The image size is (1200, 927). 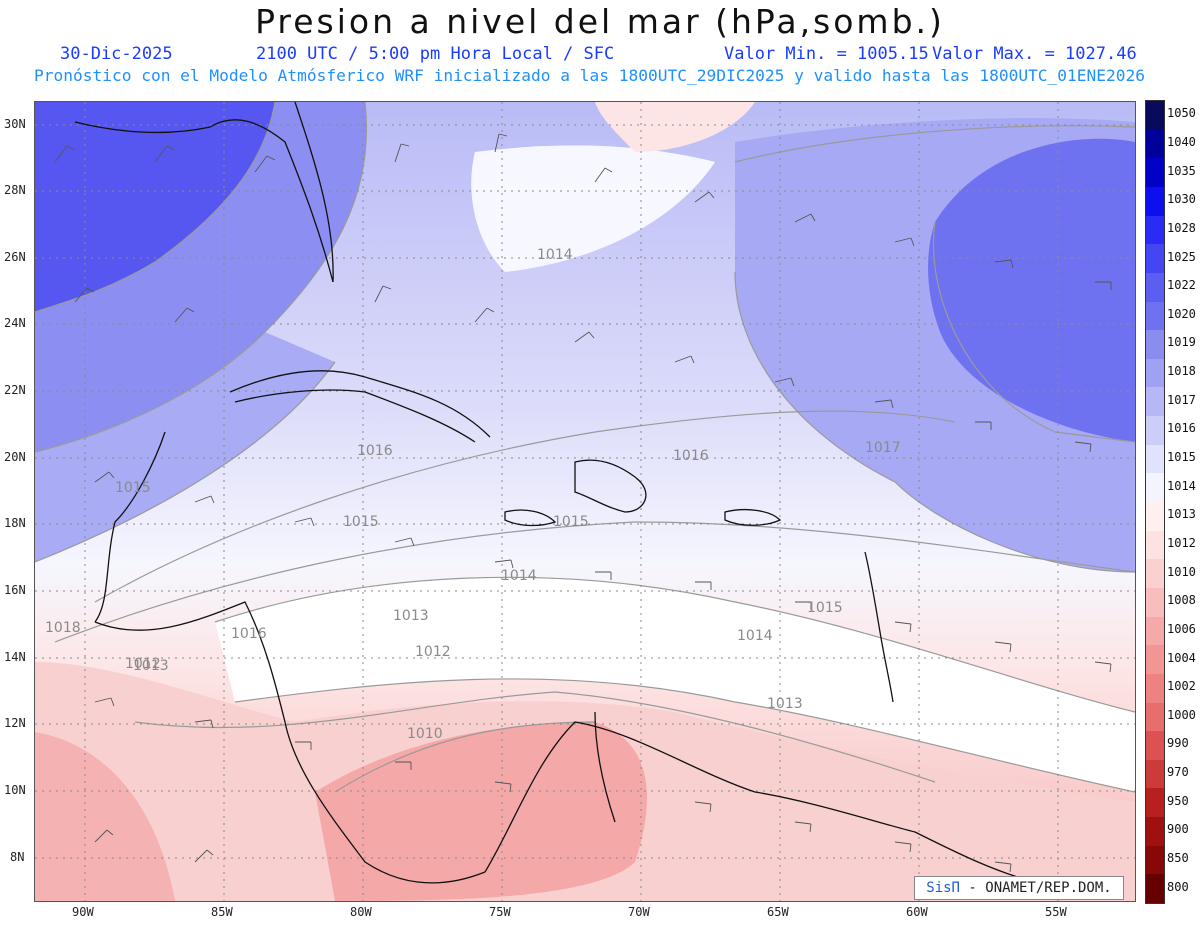 I want to click on map-title: Presion a nivel del mar (hPa,somb.), so click(x=600, y=21).